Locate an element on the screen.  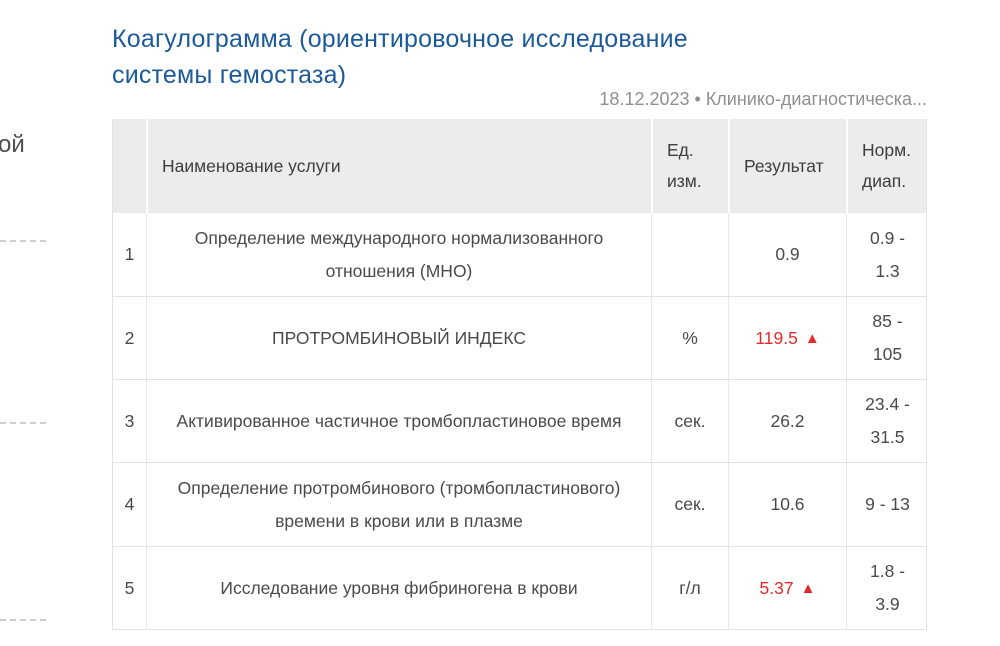
cell-result: 10.6 is located at coordinates (787, 504).